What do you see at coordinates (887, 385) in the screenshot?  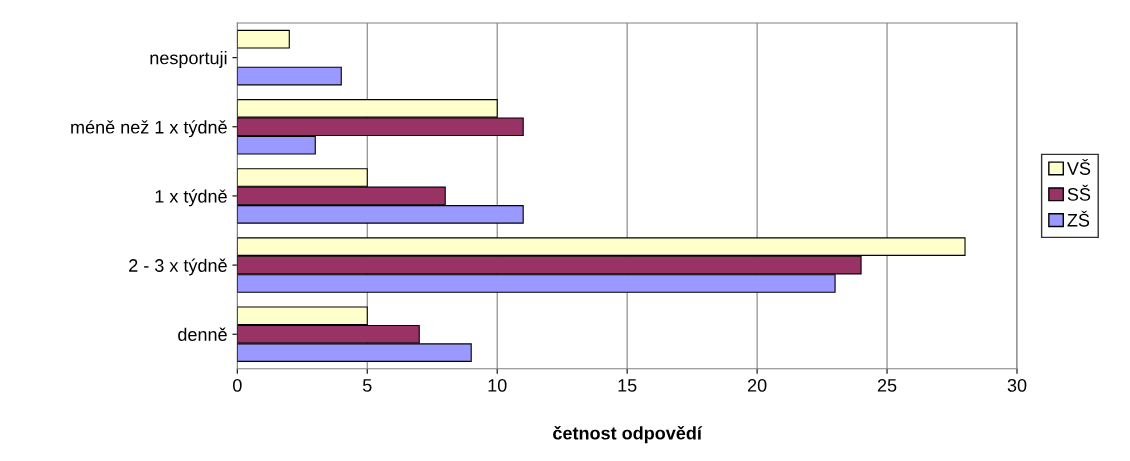 I see `x-tick-label: 25` at bounding box center [887, 385].